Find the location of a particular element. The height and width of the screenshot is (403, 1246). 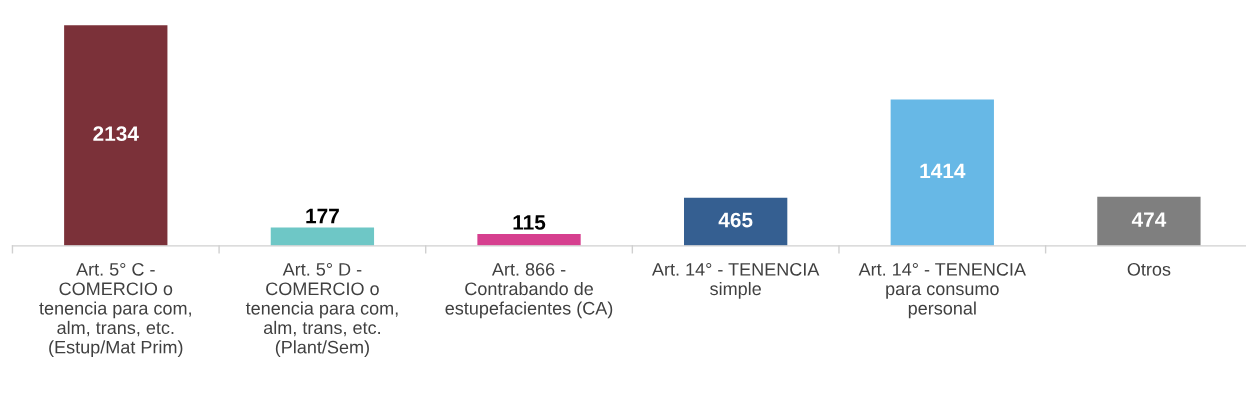

data-label: 2134 is located at coordinates (116, 134).